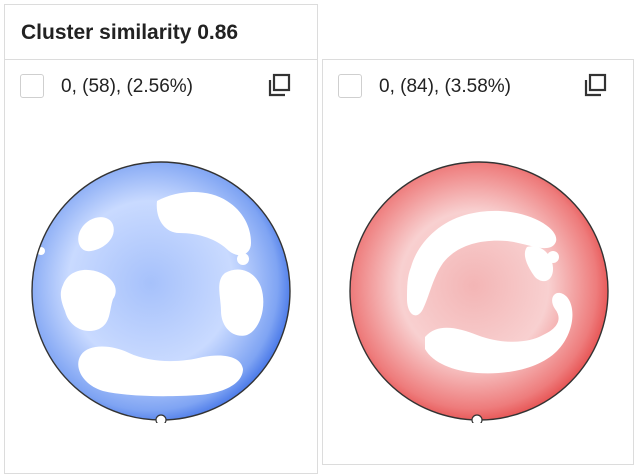  I want to click on cluster-row: 0, (58), (2.56%), so click(161, 90).